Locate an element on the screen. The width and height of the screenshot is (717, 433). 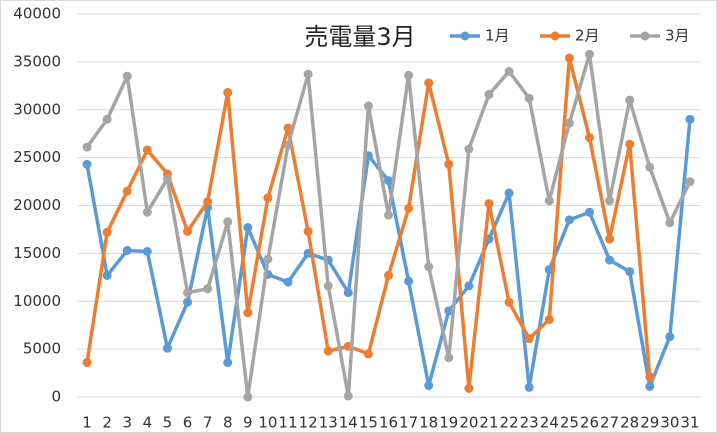
y-tick-label: 0 is located at coordinates (56, 397).